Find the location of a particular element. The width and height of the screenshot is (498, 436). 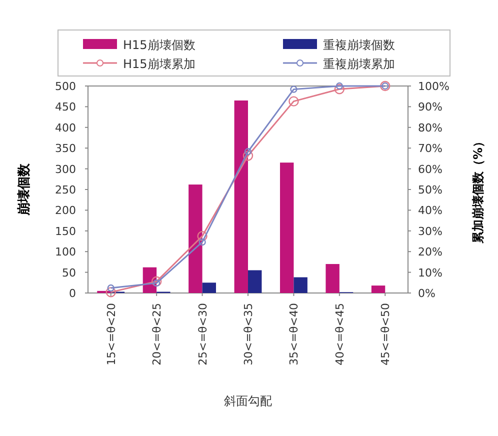

y2-tick-label: 90% is located at coordinates (430, 107).